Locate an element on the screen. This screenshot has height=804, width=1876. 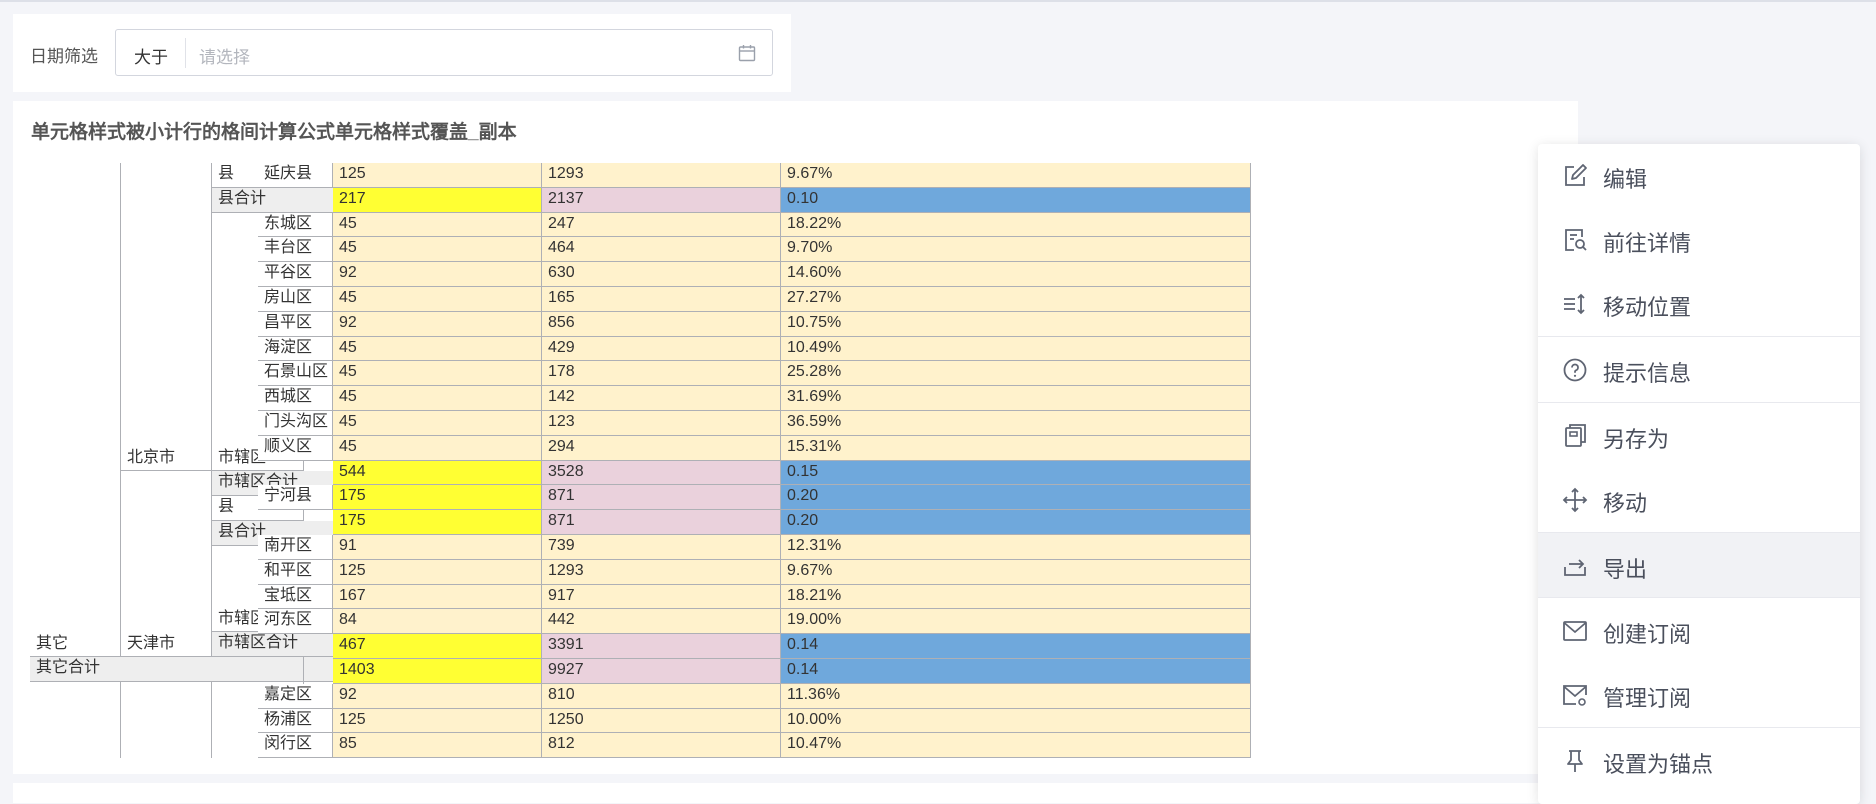
table-cell-v3: 0.15 is located at coordinates (1016, 473).